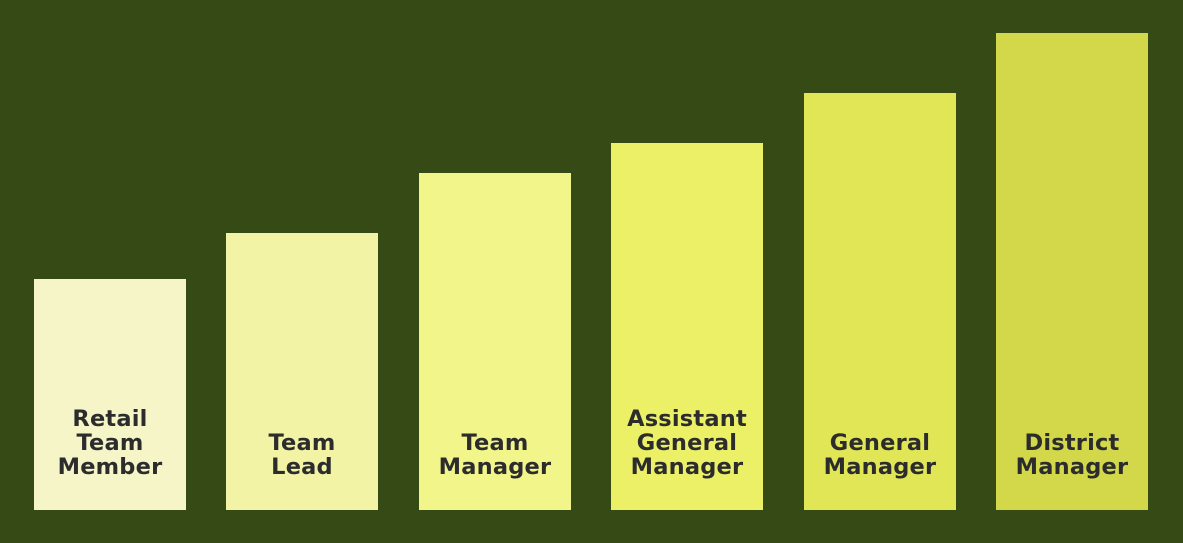  I want to click on step-general-manager: General Manager, so click(880, 301).